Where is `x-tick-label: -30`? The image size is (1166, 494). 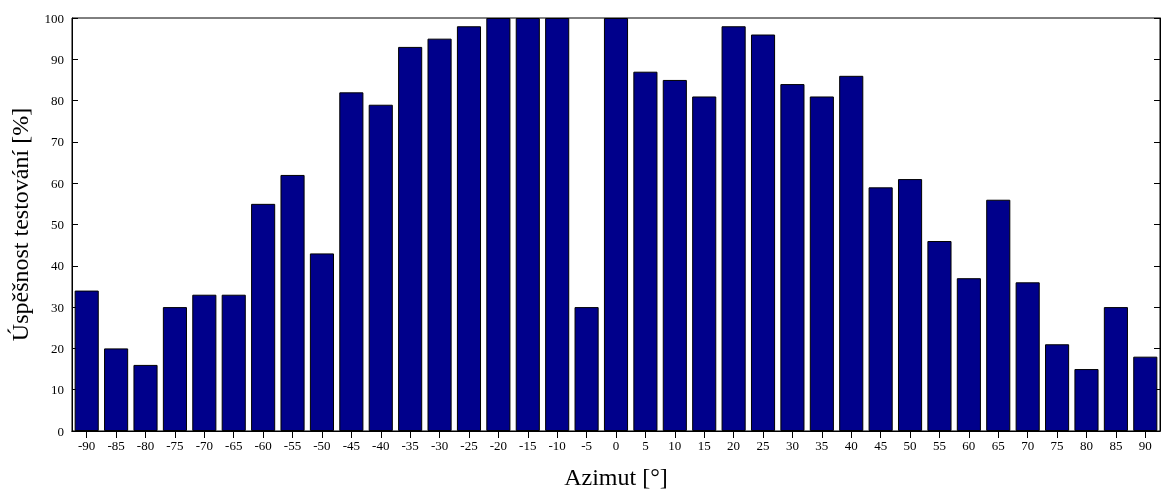 x-tick-label: -30 is located at coordinates (439, 445).